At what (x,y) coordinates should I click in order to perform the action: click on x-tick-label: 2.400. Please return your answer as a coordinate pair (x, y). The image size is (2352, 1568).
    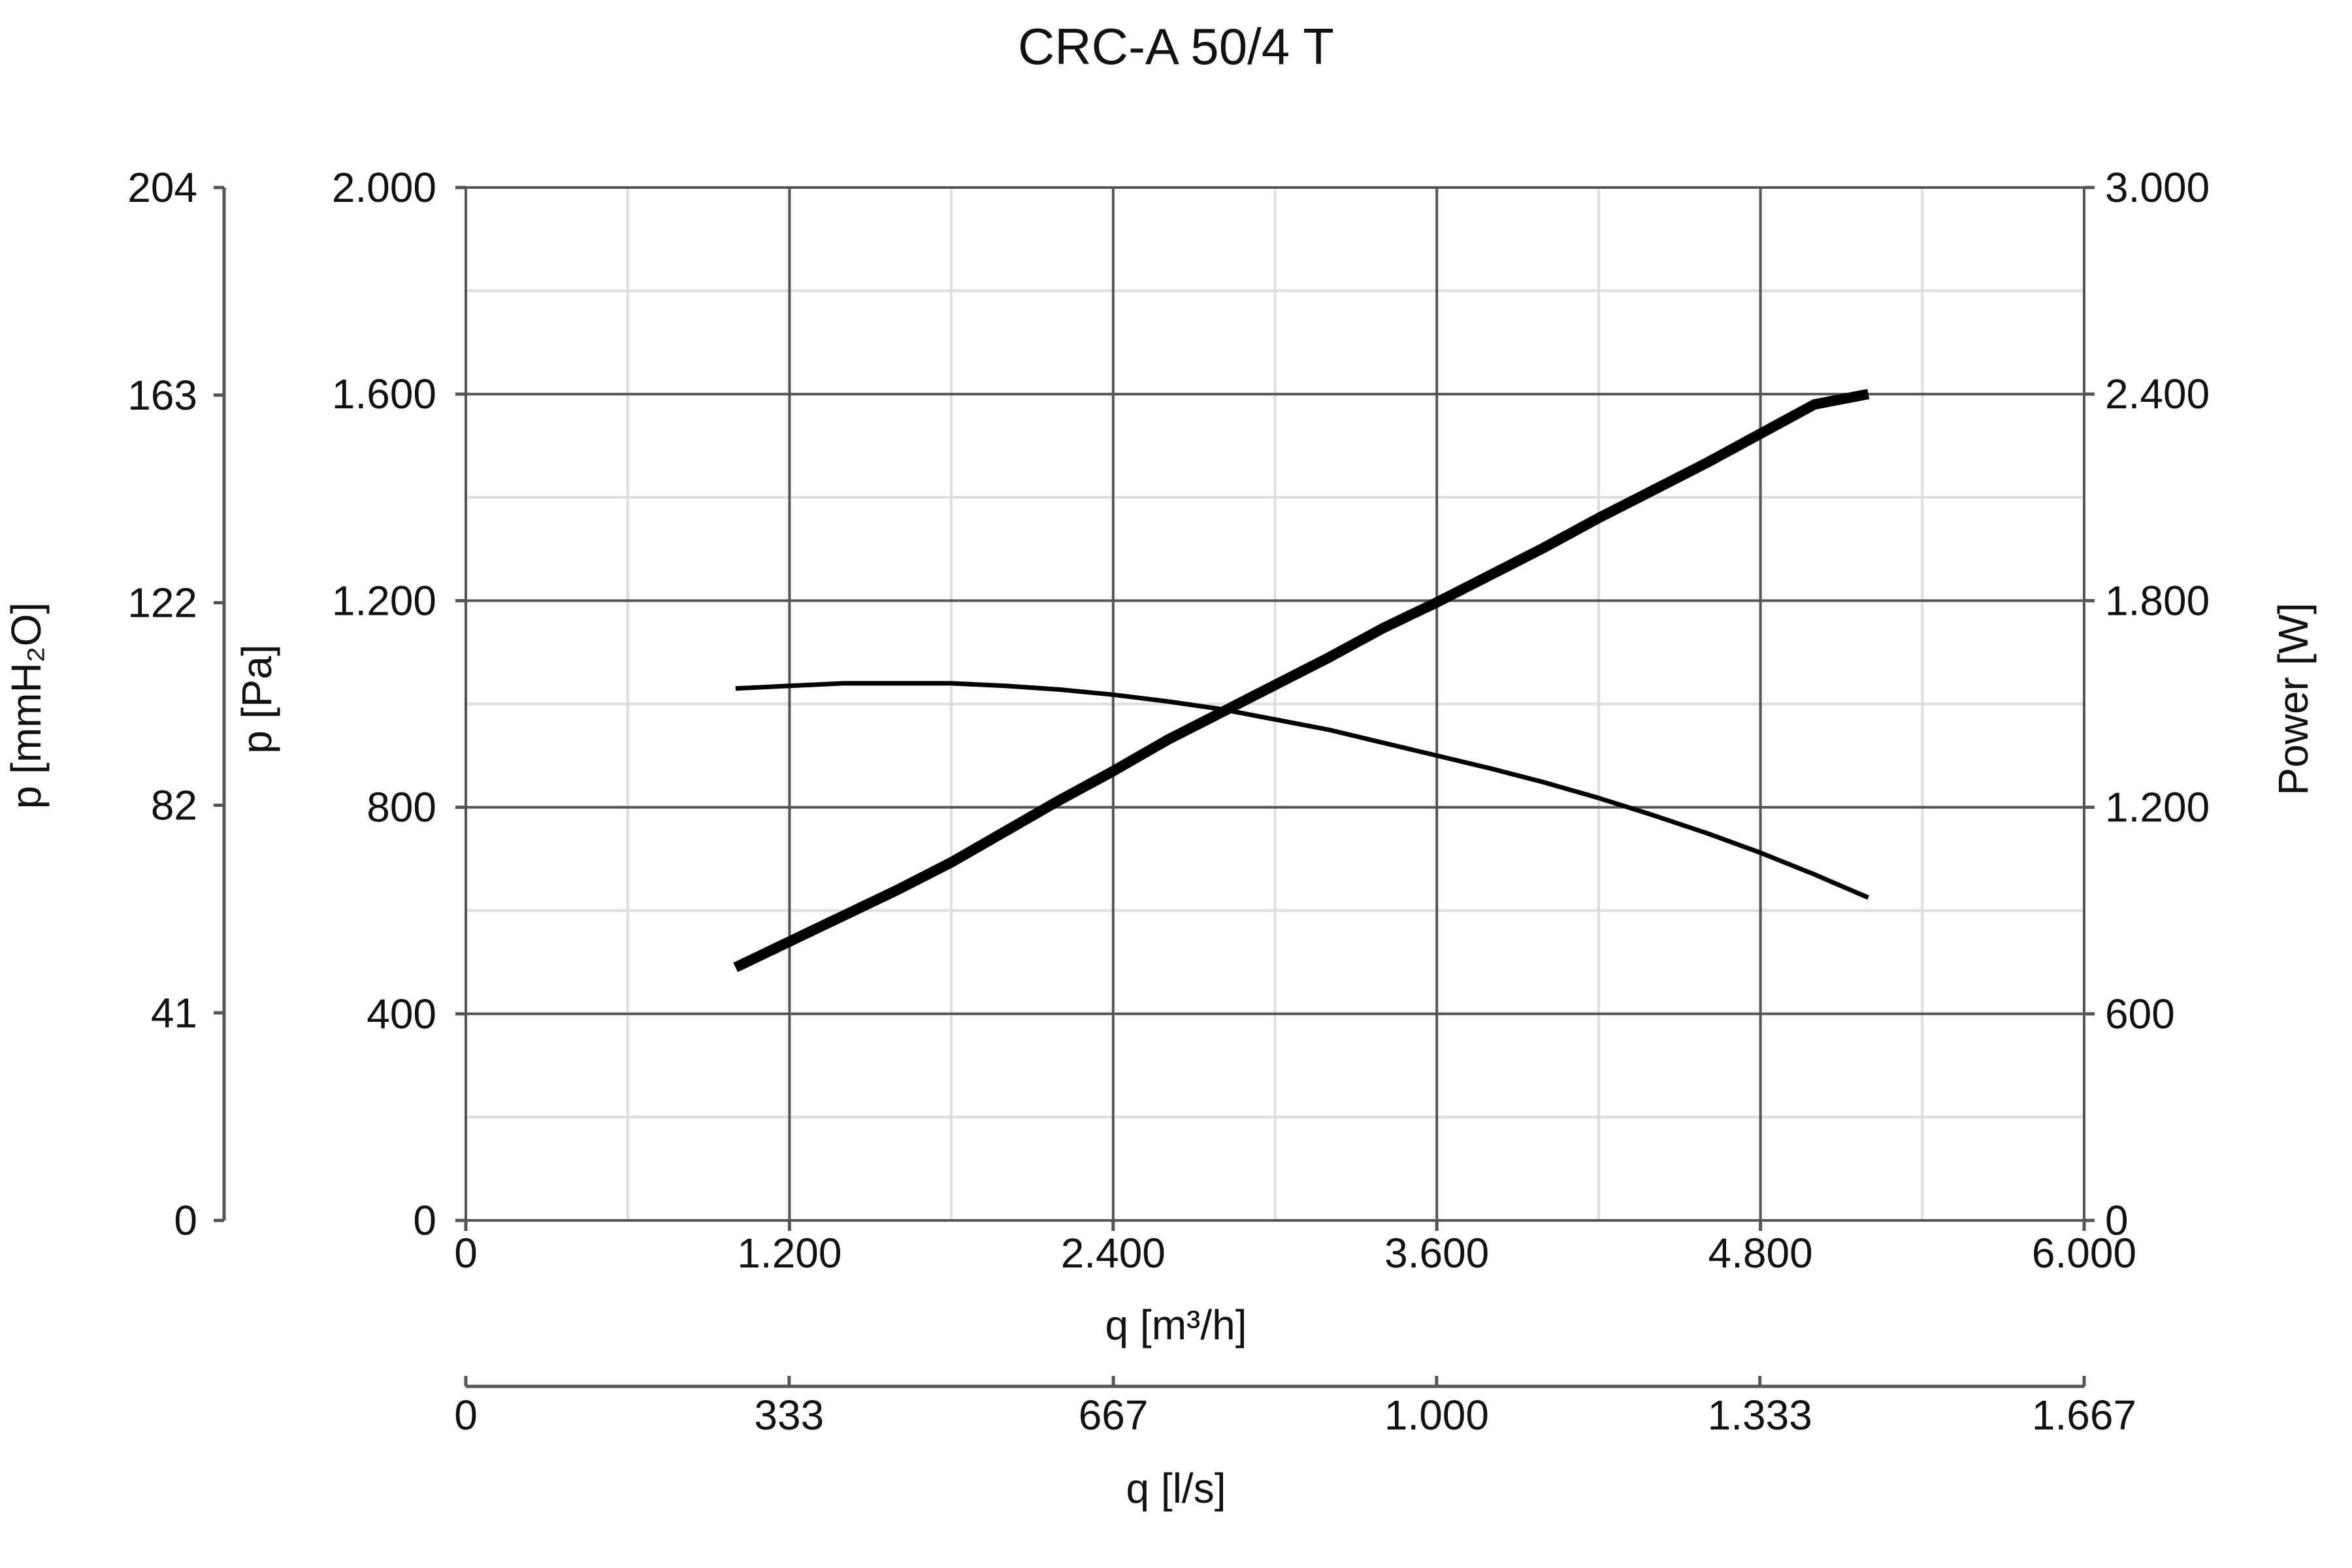
    Looking at the image, I should click on (1113, 1253).